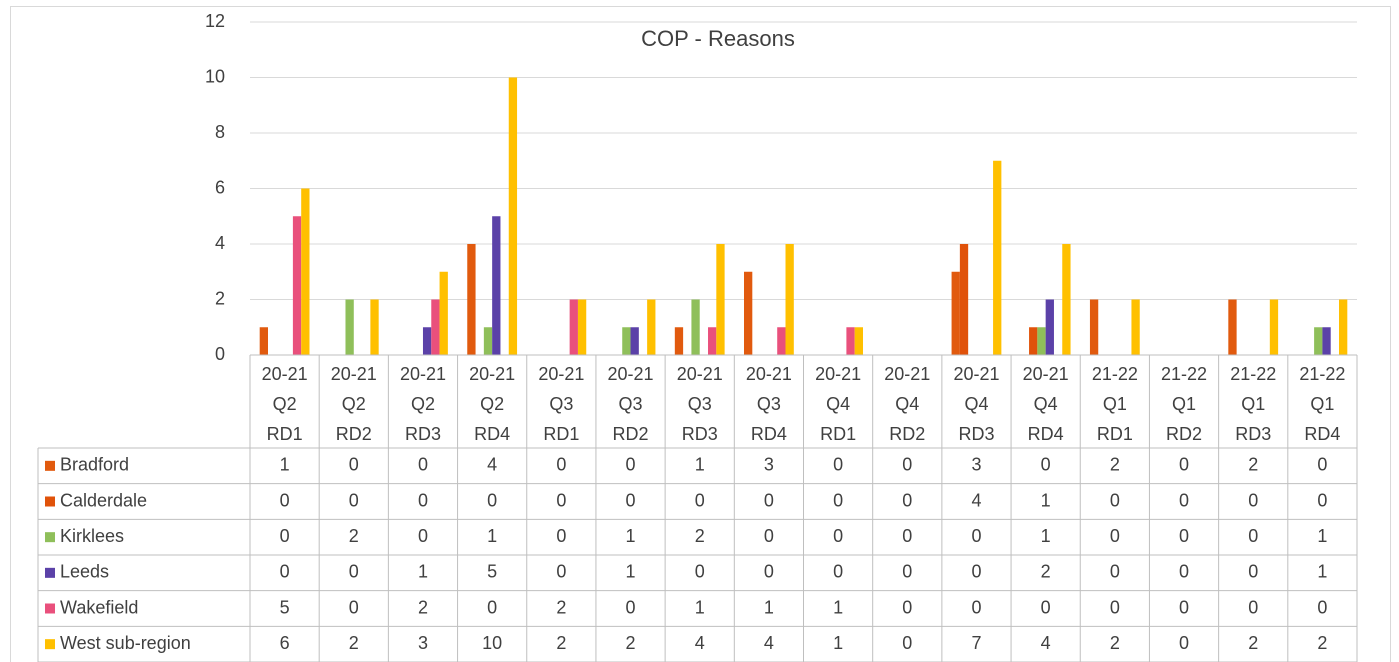 The image size is (1399, 662). I want to click on x-tick-label: 21-22, so click(1253, 374).